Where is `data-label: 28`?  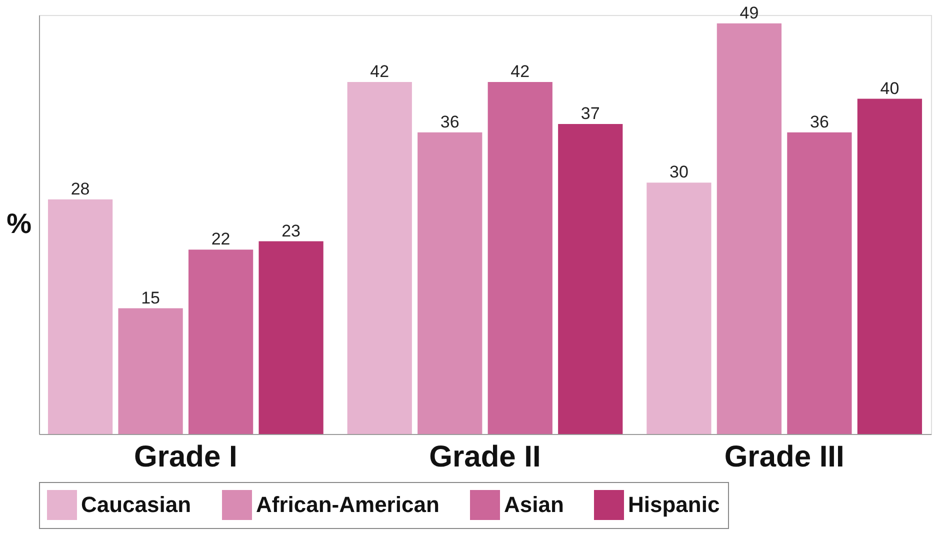
data-label: 28 is located at coordinates (80, 188).